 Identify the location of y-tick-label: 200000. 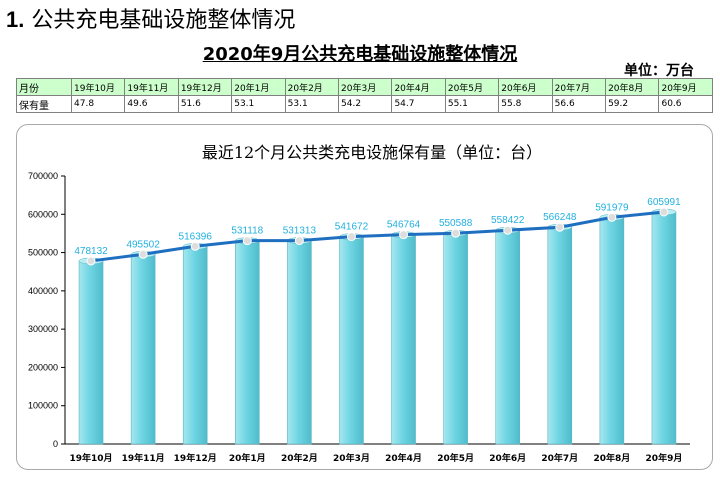
(43, 367).